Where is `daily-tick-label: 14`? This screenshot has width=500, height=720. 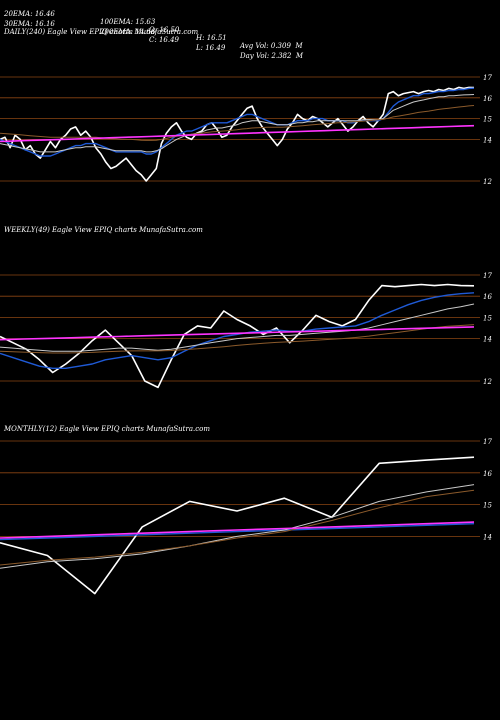
daily-tick-label: 14 is located at coordinates (487, 140).